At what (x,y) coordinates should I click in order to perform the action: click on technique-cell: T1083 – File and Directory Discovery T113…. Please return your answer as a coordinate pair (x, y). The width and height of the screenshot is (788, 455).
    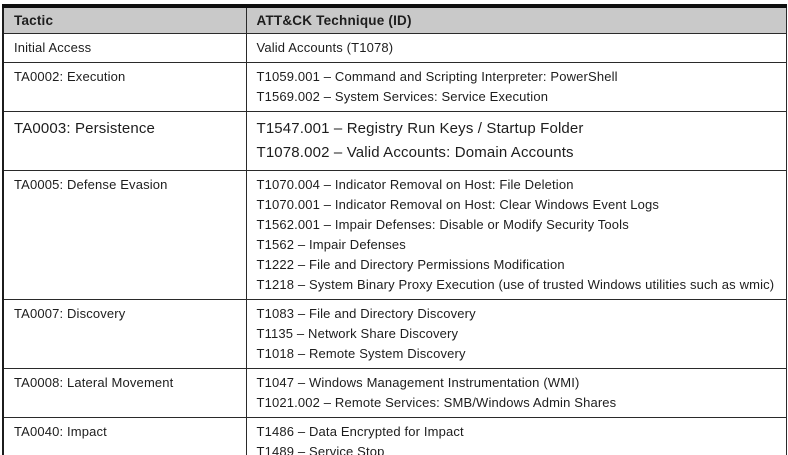
    Looking at the image, I should click on (516, 334).